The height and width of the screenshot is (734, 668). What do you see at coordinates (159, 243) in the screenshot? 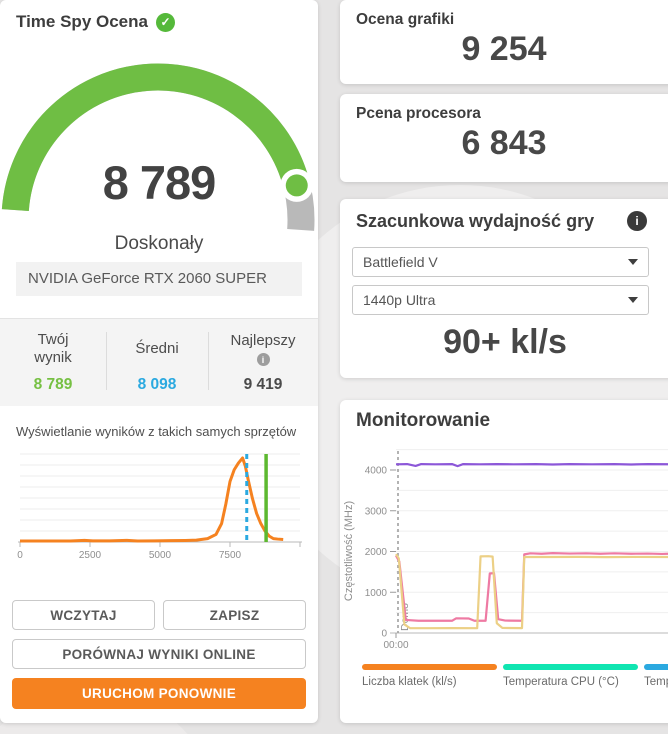
I see `score-rating-label: Doskonały` at bounding box center [159, 243].